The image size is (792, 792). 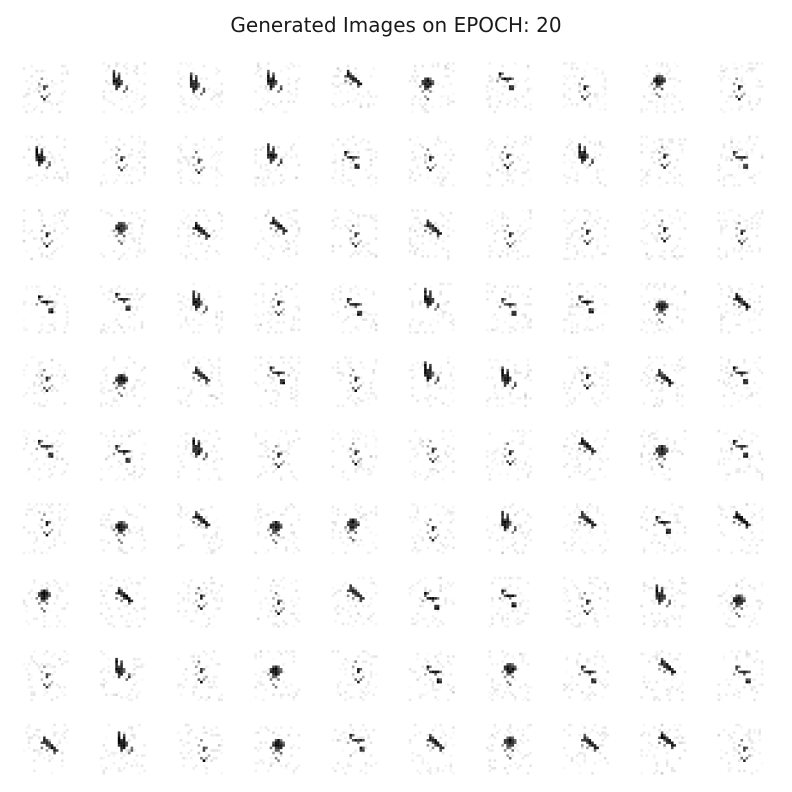 I want to click on sample-image-scatter-blob, so click(x=663, y=455).